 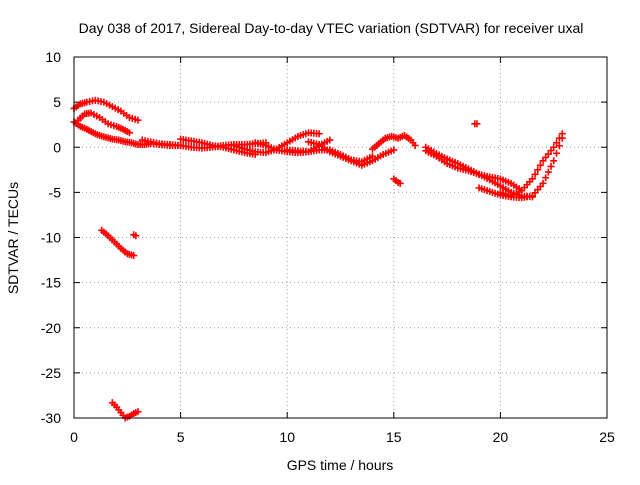 What do you see at coordinates (287, 437) in the screenshot?
I see `x-tick-label: 10` at bounding box center [287, 437].